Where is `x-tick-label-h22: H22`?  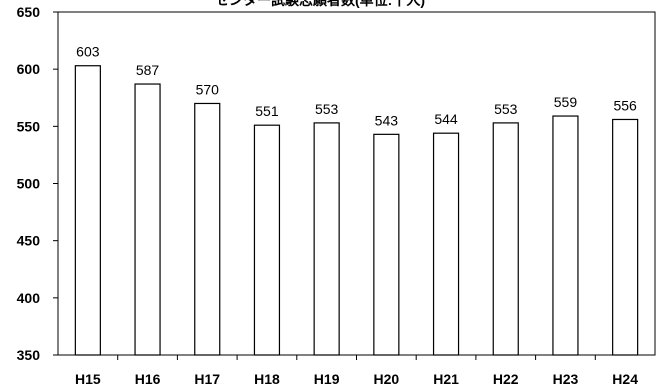 x-tick-label-h22: H22 is located at coordinates (506, 379).